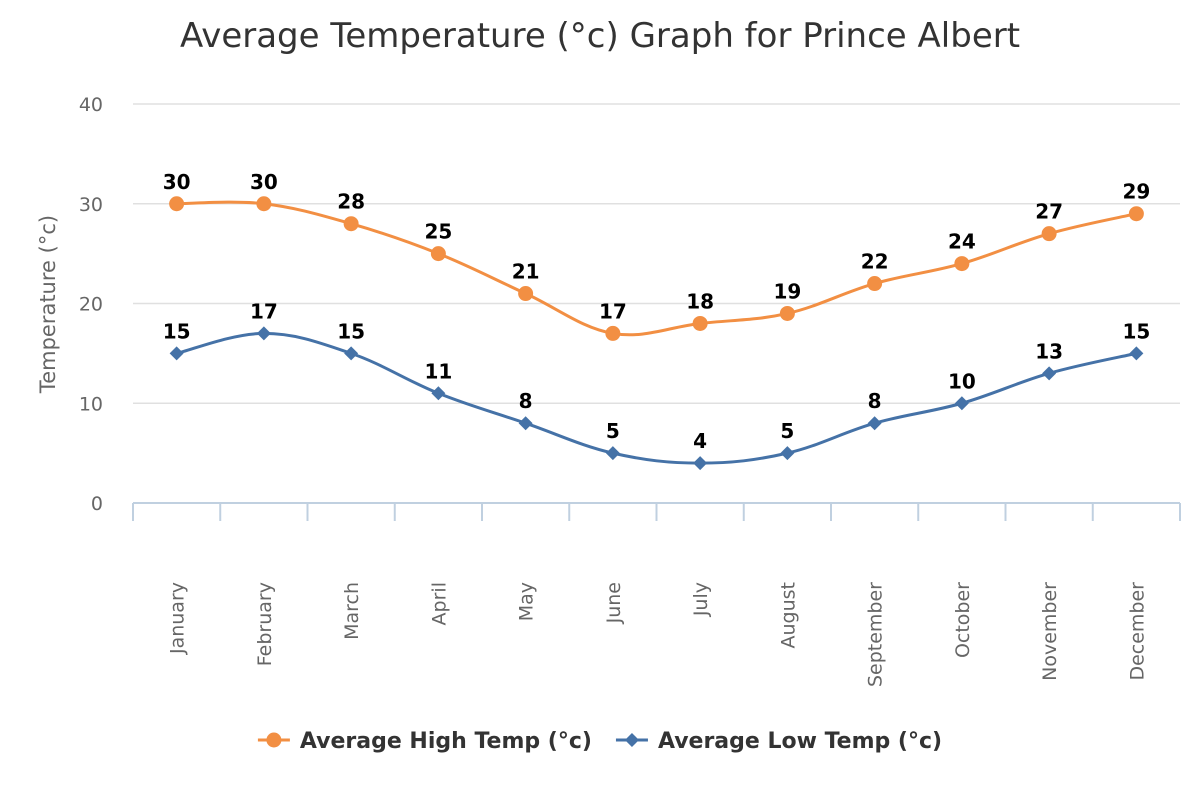 The width and height of the screenshot is (1200, 804). I want to click on y-tick-label: 20, so click(91, 305).